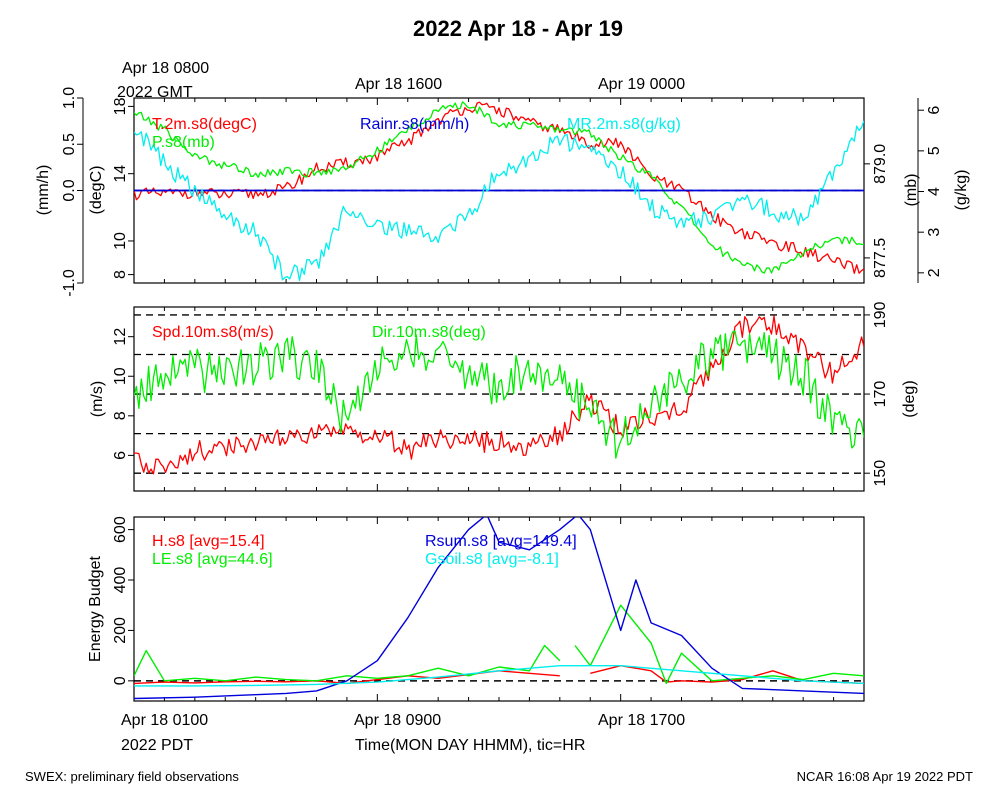  I want to click on top-time-label-3: Apr 19 0000, so click(641, 84).